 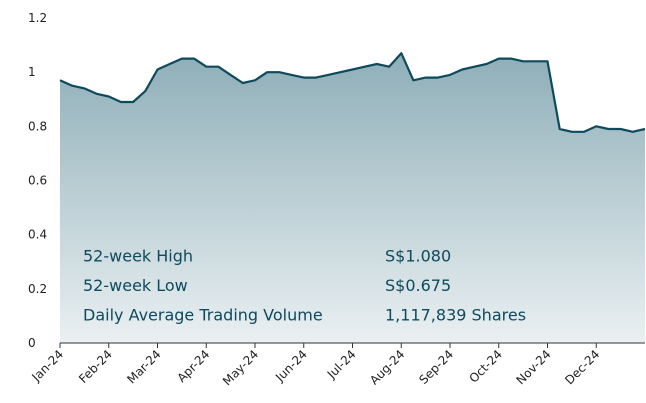 What do you see at coordinates (143, 366) in the screenshot?
I see `x-tick-label: Mar-24` at bounding box center [143, 366].